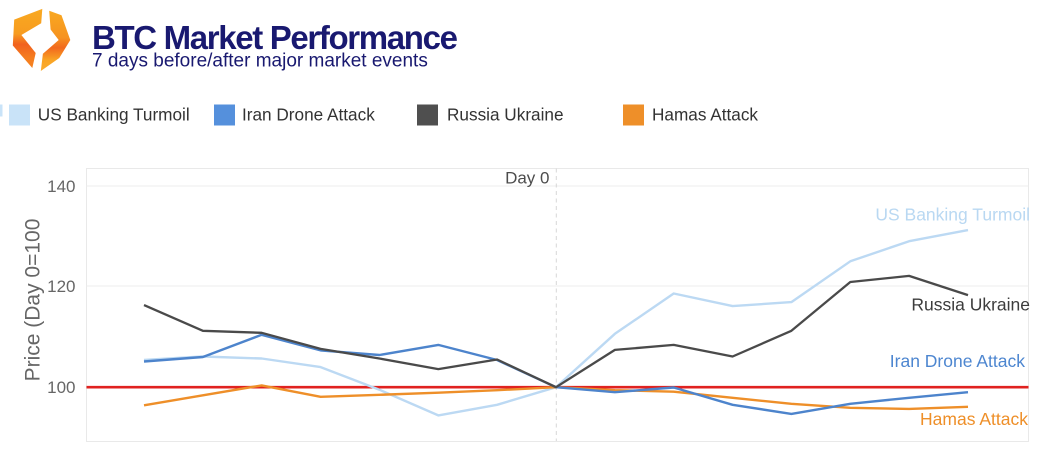  I want to click on svg-text: 120, so click(61, 286).